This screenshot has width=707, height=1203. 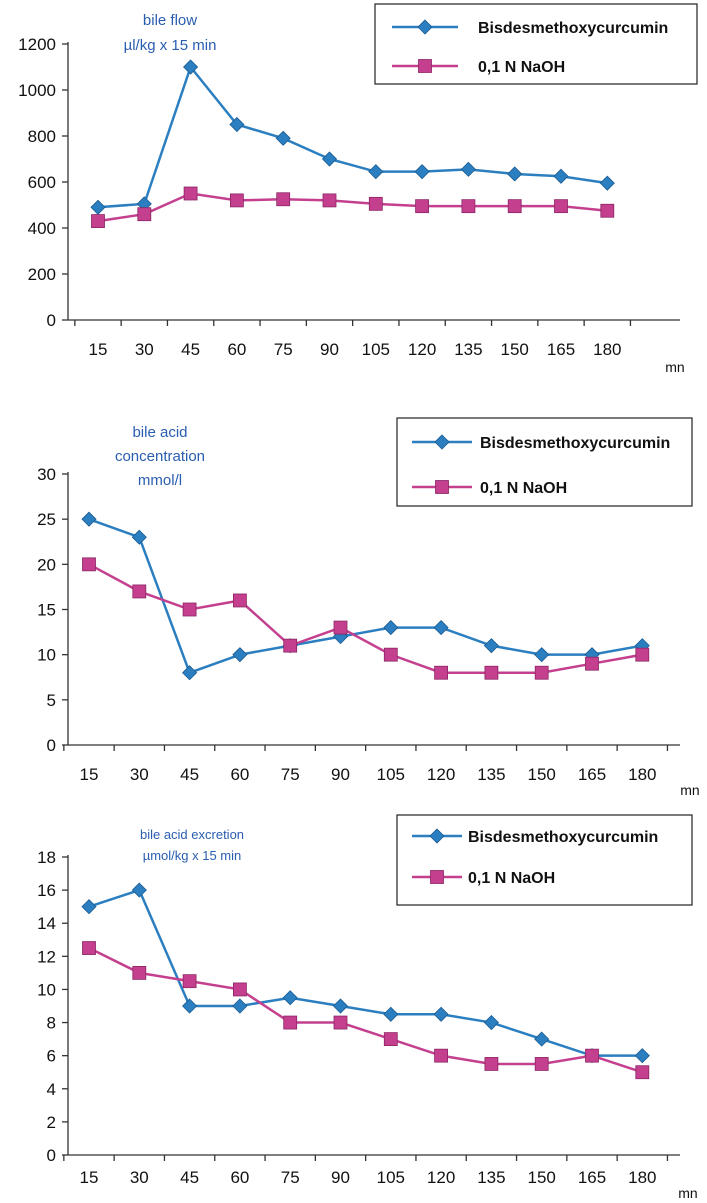 What do you see at coordinates (192, 834) in the screenshot?
I see `axis-caption-line: bile acid excretion` at bounding box center [192, 834].